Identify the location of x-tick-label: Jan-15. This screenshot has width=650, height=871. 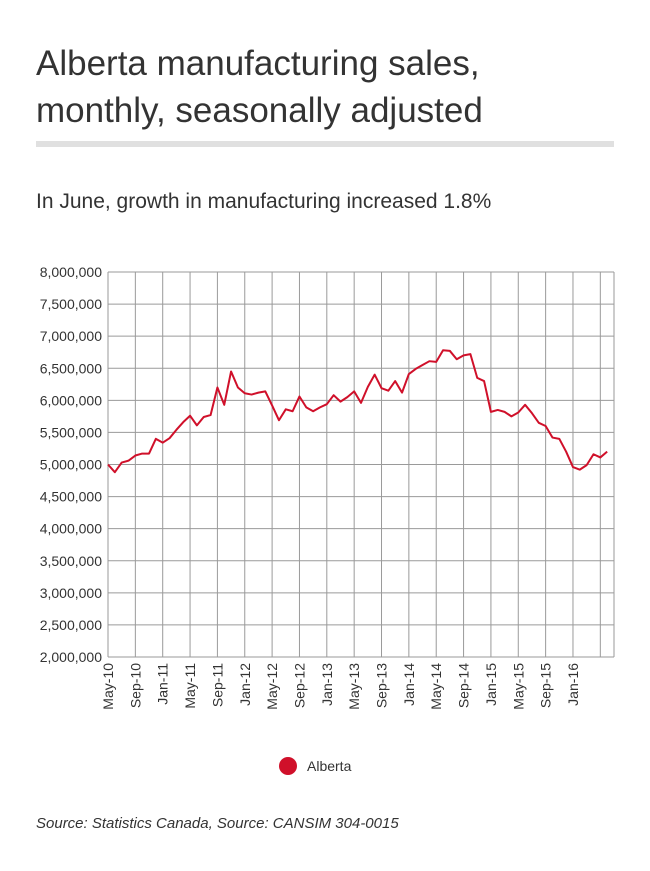
(491, 684).